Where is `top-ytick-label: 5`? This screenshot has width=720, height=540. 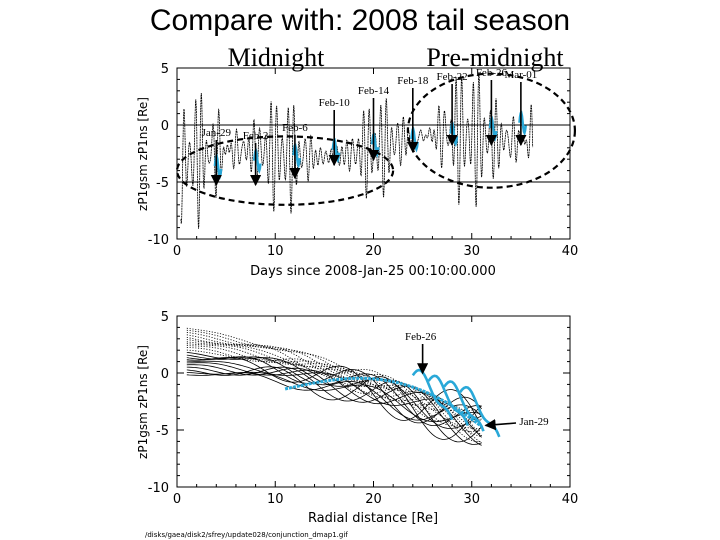
top-ytick-label: 5 is located at coordinates (165, 69).